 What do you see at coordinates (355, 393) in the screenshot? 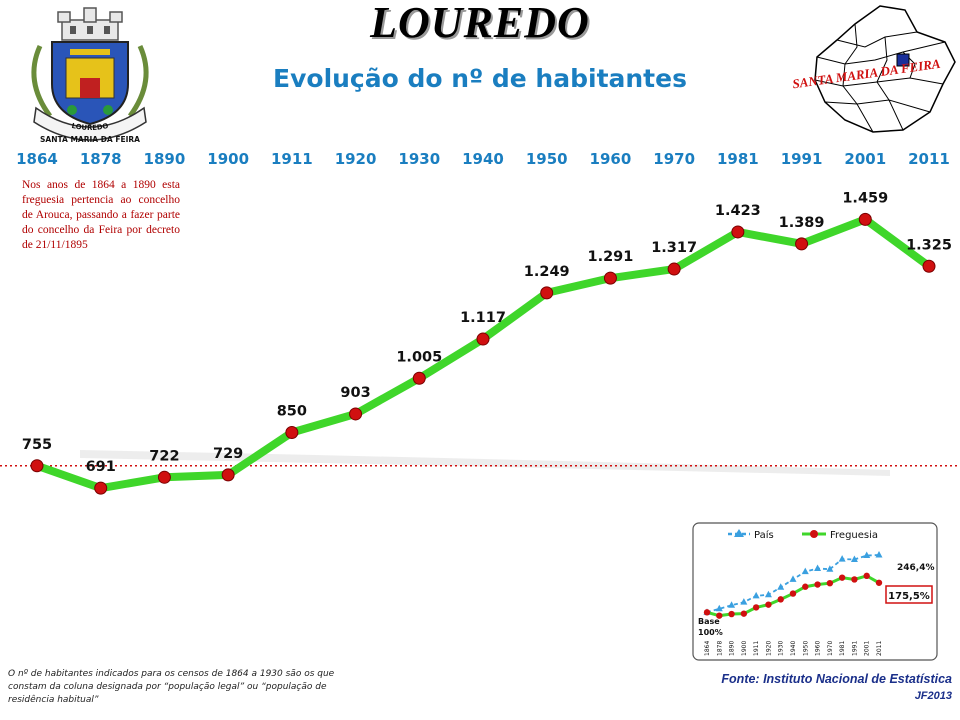
I see `data-label: 903` at bounding box center [355, 393].